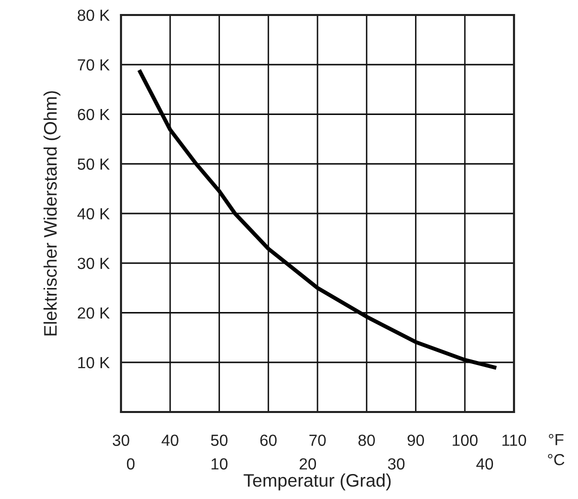  Describe the element at coordinates (94, 114) in the screenshot. I see `y-tick-label: 60 K` at that location.